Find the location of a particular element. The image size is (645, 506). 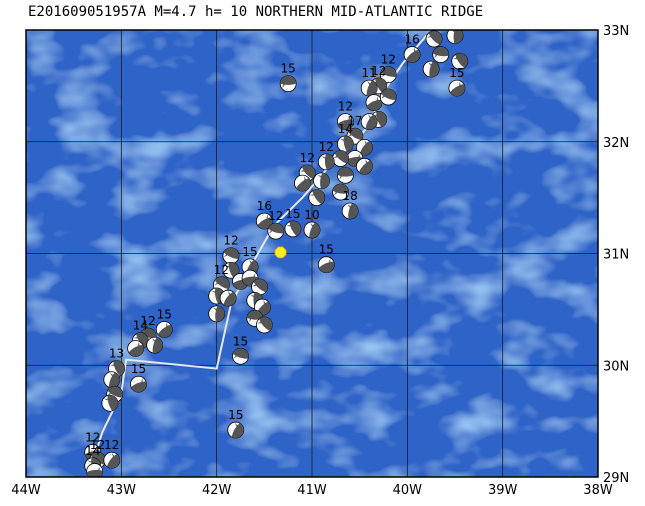

event-depth-label: 11 is located at coordinates (369, 73).